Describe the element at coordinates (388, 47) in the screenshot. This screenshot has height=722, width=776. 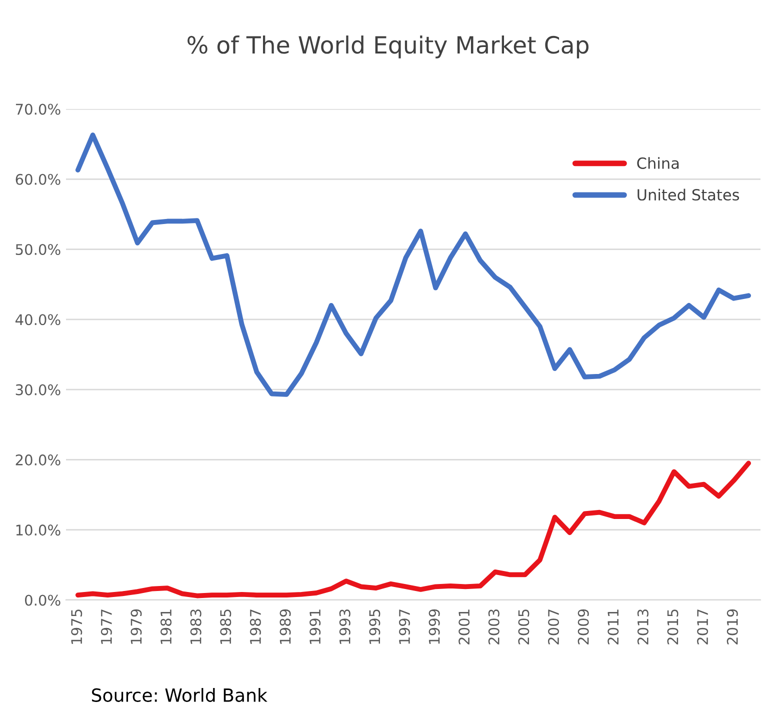
I see `chart-title: % of The World Equity Market Cap` at that location.